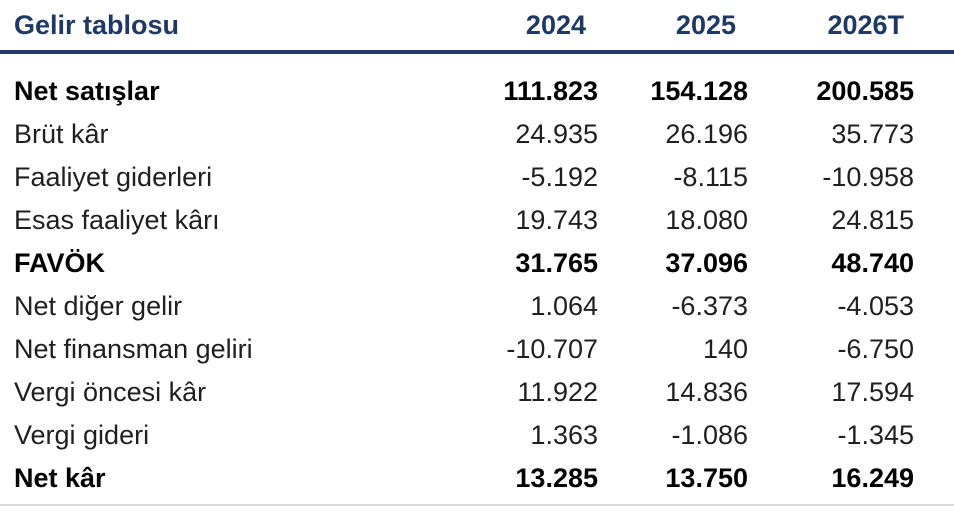  I want to click on table-header: Gelir tablosu 2024 2025 2026T, so click(477, 30).